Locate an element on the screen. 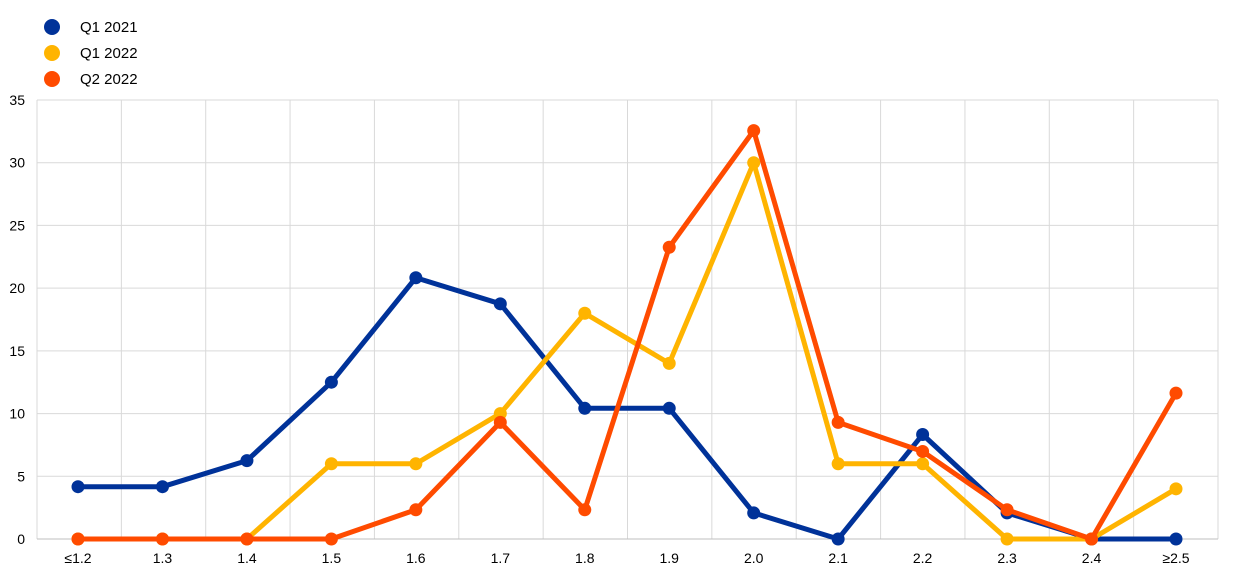 The image size is (1240, 580). y-tick-label: 25 is located at coordinates (17, 225).